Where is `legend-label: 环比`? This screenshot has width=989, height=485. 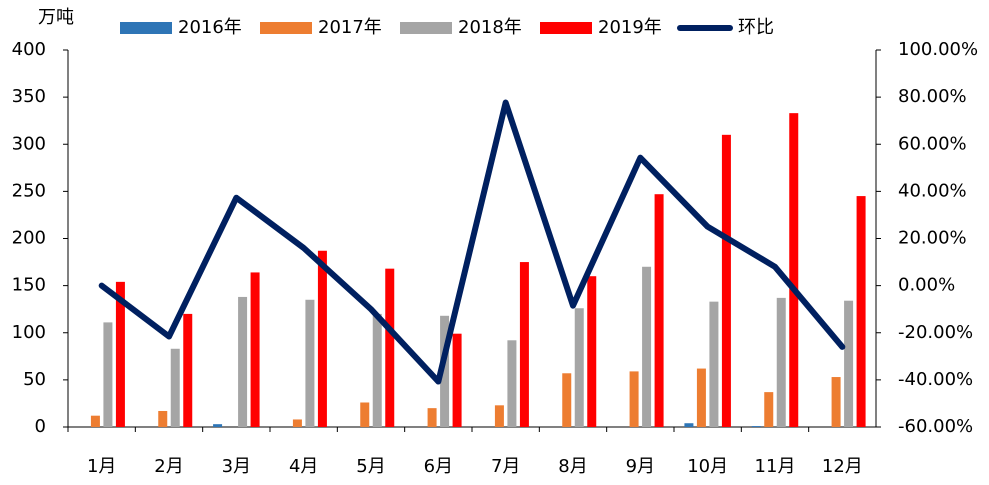
legend-label: 环比 is located at coordinates (756, 27).